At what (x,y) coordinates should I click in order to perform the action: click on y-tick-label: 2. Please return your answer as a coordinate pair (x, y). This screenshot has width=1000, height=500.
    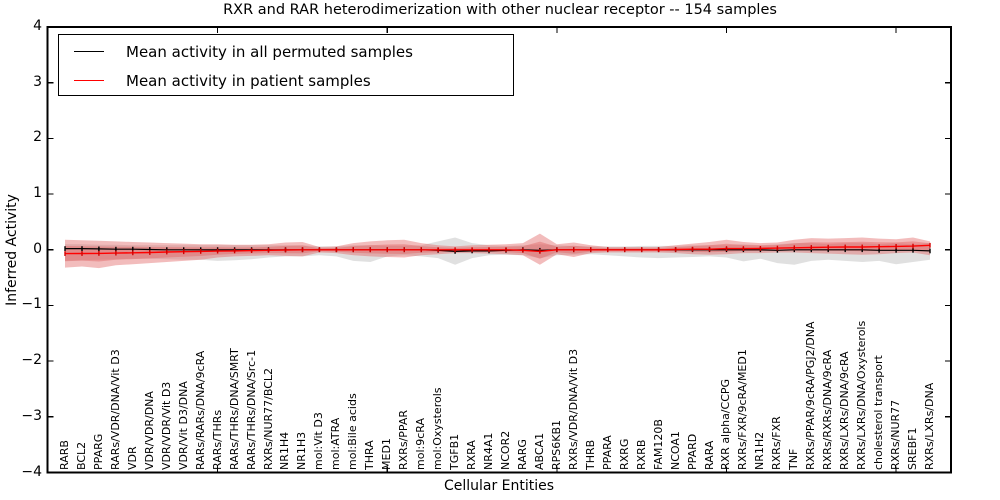
    Looking at the image, I should click on (37, 137).